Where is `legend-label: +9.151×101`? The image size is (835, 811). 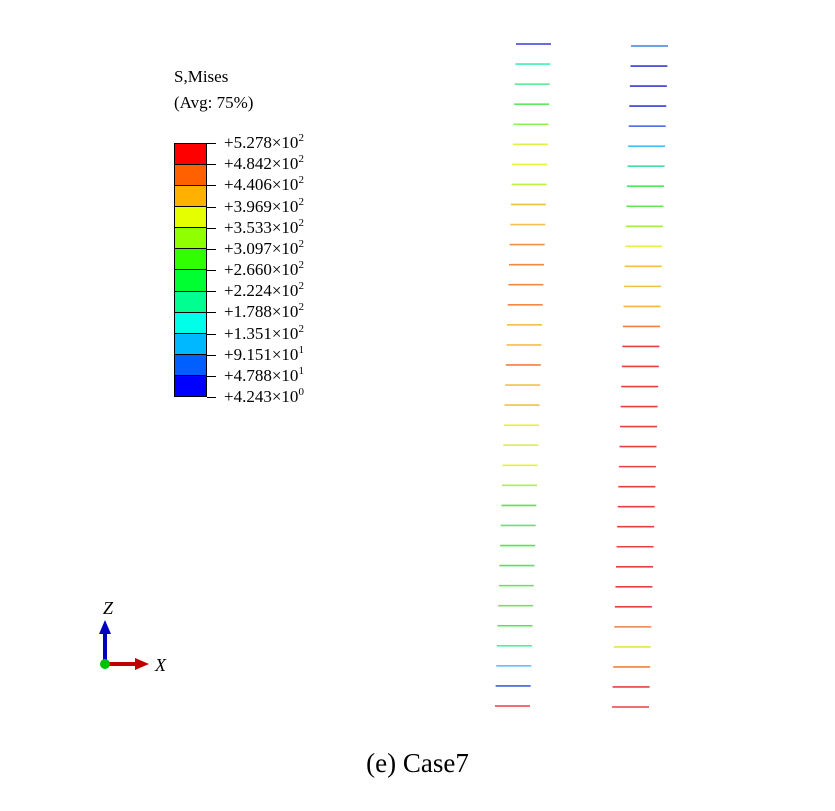 legend-label: +9.151×101 is located at coordinates (264, 353).